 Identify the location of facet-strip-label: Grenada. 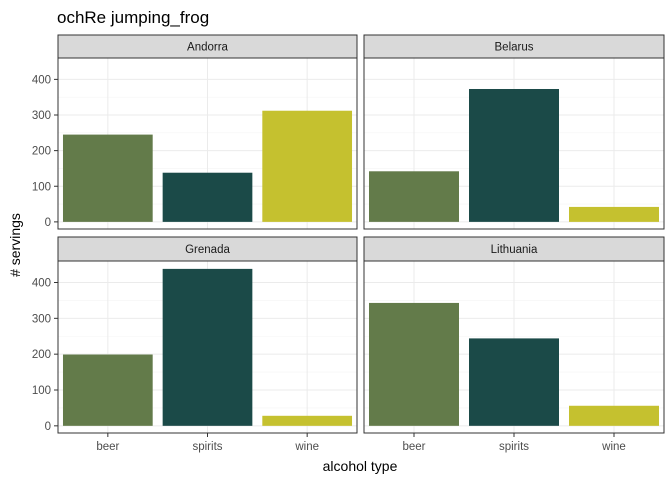
(207, 250).